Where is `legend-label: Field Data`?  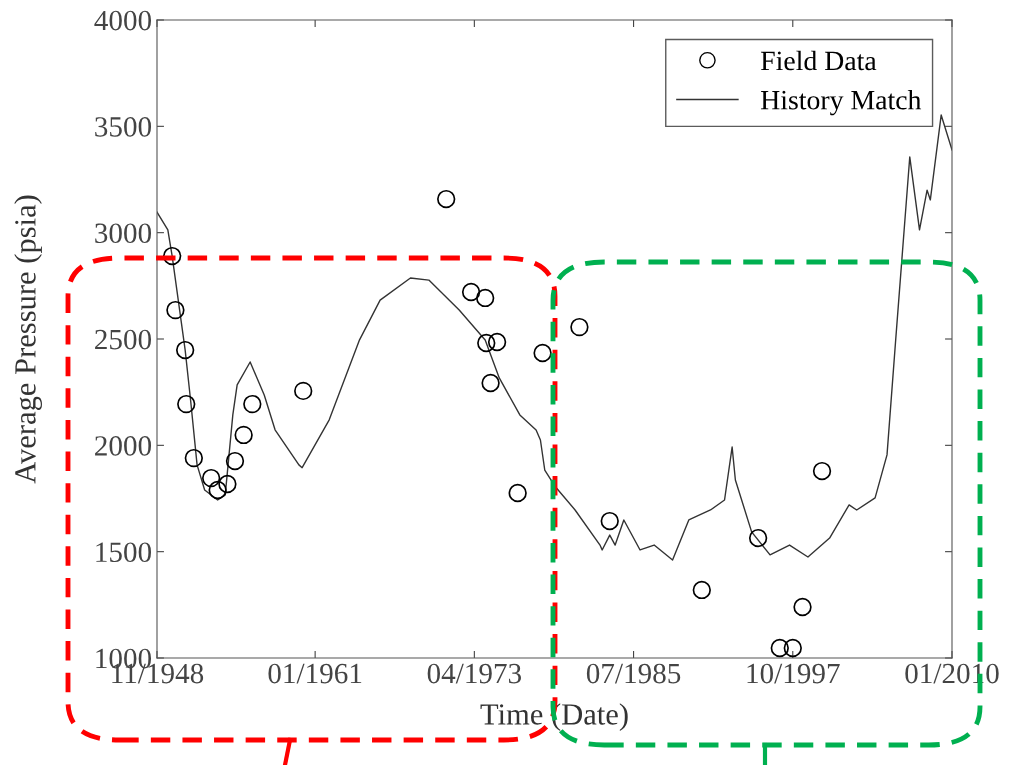 legend-label: Field Data is located at coordinates (819, 60).